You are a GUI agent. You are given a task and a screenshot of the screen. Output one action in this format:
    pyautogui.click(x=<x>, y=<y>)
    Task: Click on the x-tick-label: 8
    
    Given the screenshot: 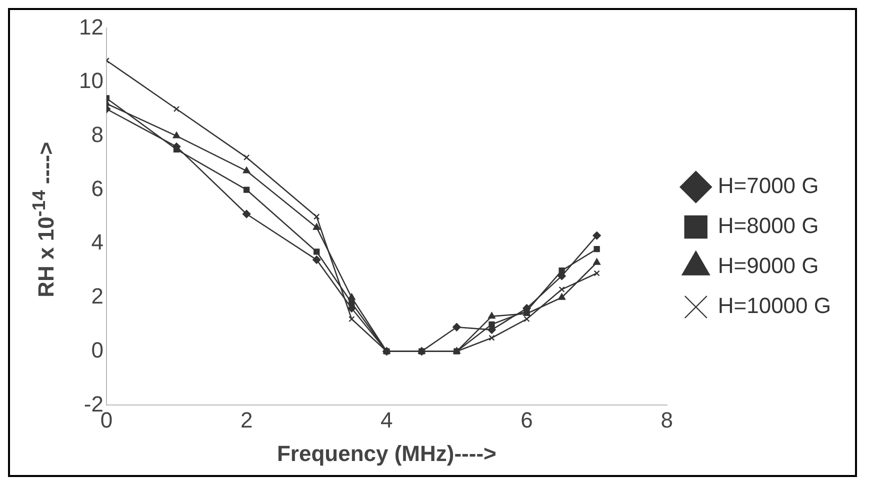 What is the action you would take?
    pyautogui.click(x=666, y=419)
    